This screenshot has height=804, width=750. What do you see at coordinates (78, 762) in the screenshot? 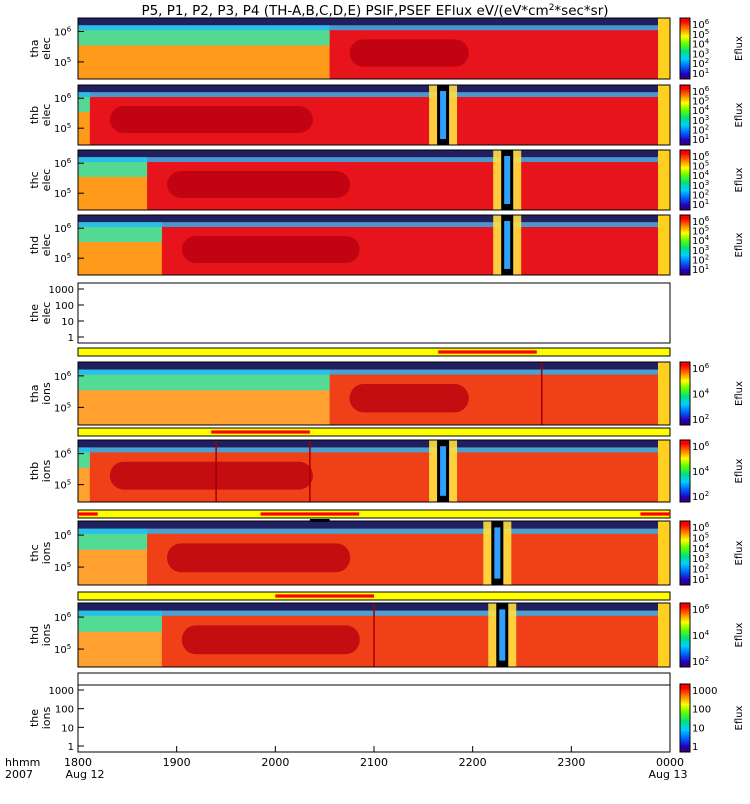
I see `x-tick-label: 1800` at bounding box center [78, 762].